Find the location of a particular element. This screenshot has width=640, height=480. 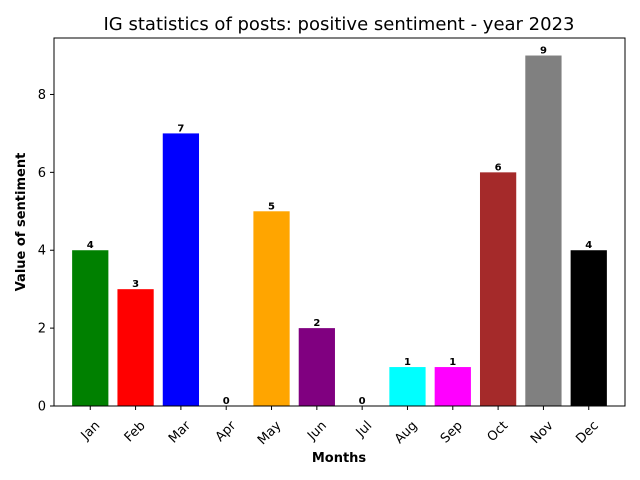

x-tick-label-aug: Aug is located at coordinates (406, 432).